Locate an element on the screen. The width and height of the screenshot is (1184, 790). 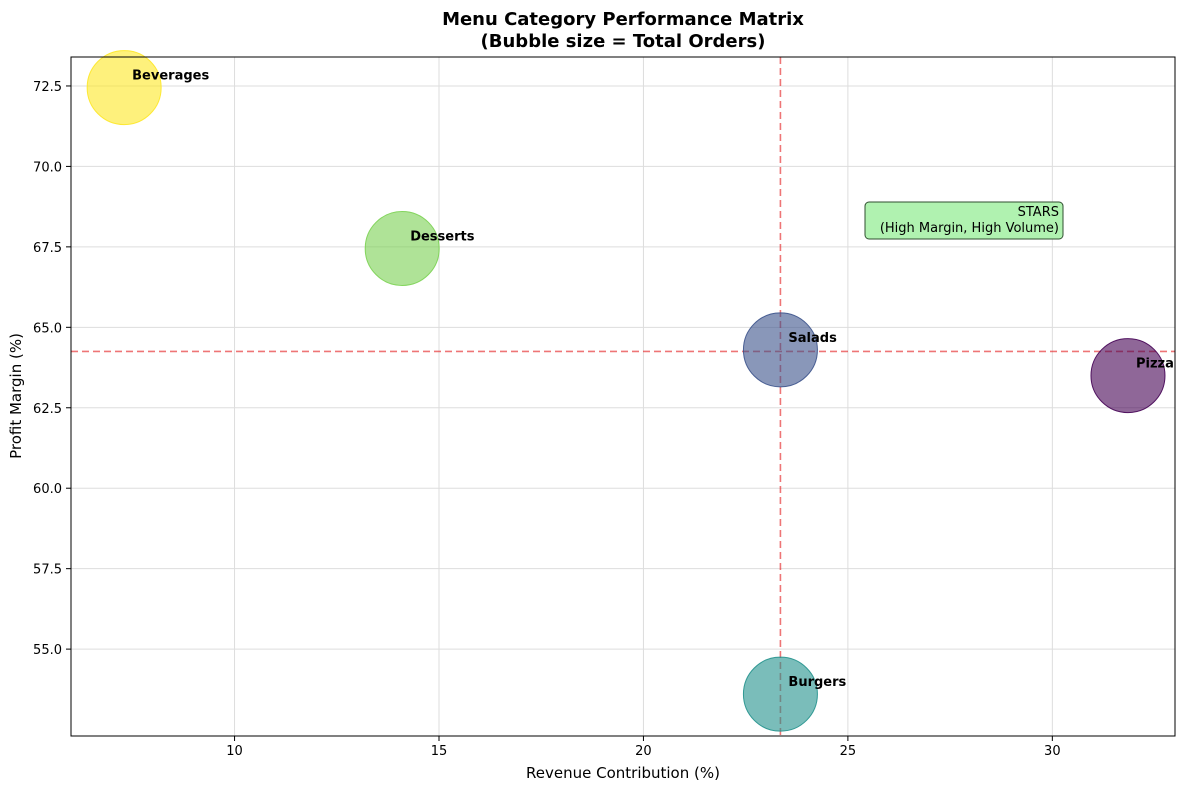
point-label-pizza: Pizza is located at coordinates (1155, 364).